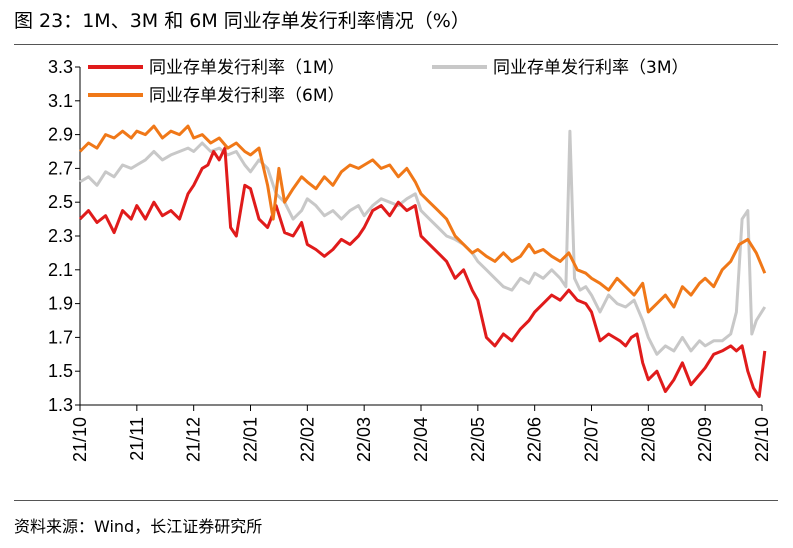 The width and height of the screenshot is (793, 548). I want to click on y-axis: 3.3 3.1 2.9 2.7 2.5 2.3 2.1 1.9 1.7 1.5 1.3, so click(64, 236).